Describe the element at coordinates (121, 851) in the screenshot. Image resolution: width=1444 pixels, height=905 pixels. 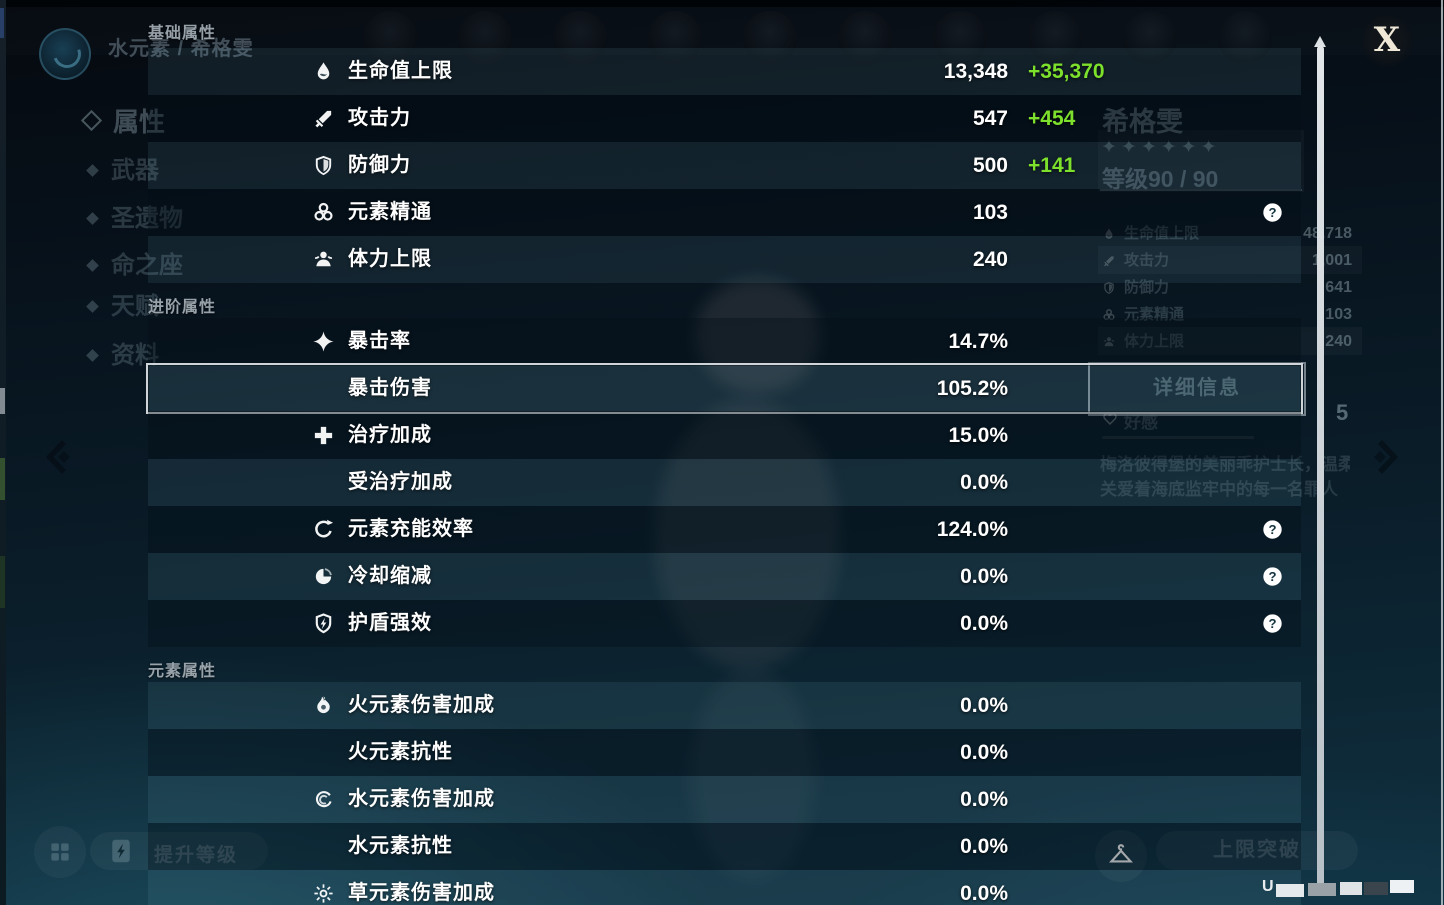
I see `card-bolt-icon` at that location.